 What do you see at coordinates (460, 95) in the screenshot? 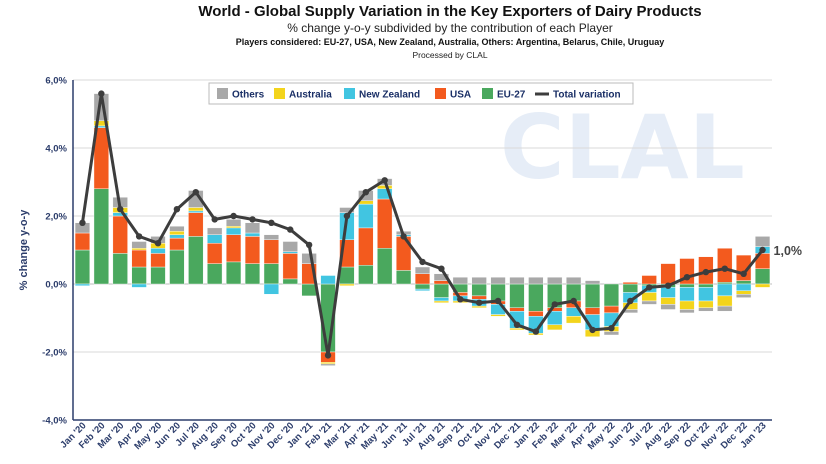
I see `legend-label-usa: USA` at bounding box center [460, 95].